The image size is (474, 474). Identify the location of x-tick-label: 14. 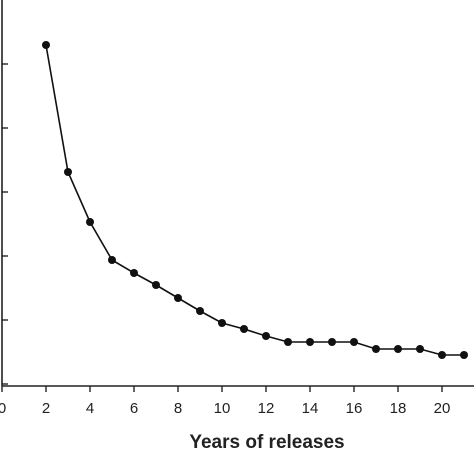
(310, 408).